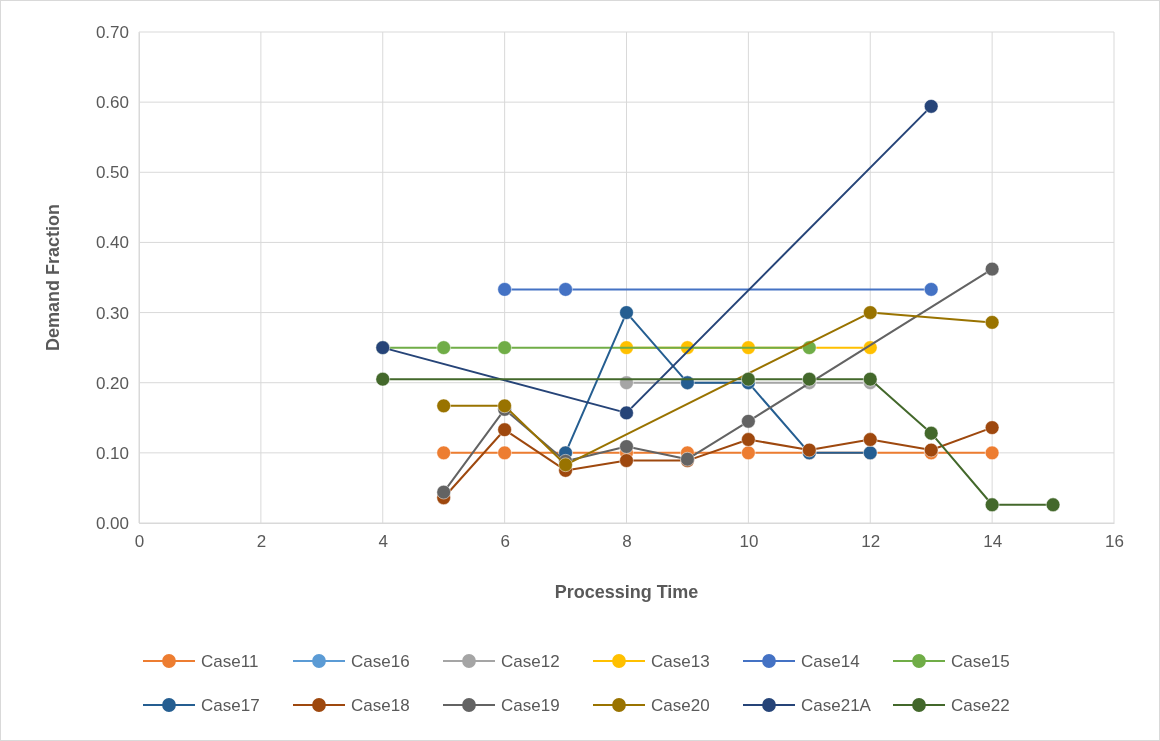  Describe the element at coordinates (112, 383) in the screenshot. I see `y-tick-label: 0.20` at that location.